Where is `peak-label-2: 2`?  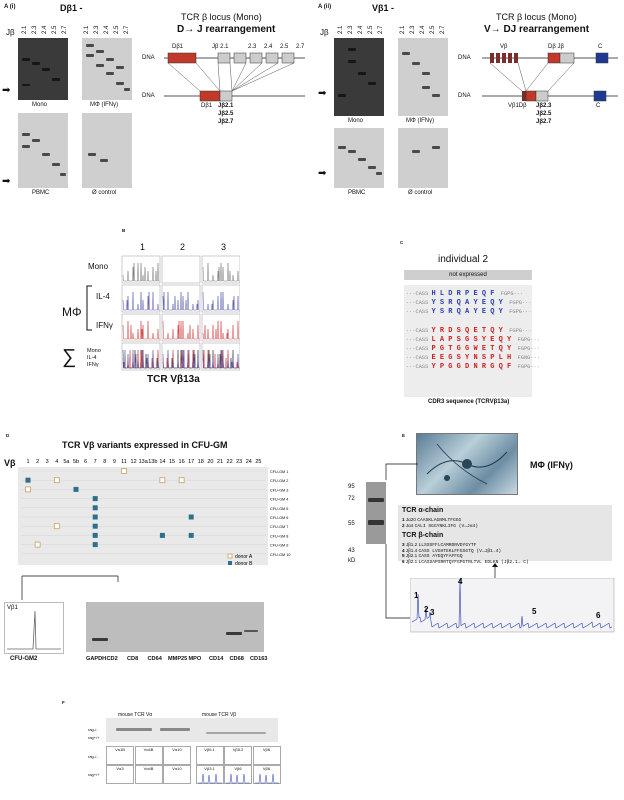
peak-label-2: 2 is located at coordinates (426, 609).